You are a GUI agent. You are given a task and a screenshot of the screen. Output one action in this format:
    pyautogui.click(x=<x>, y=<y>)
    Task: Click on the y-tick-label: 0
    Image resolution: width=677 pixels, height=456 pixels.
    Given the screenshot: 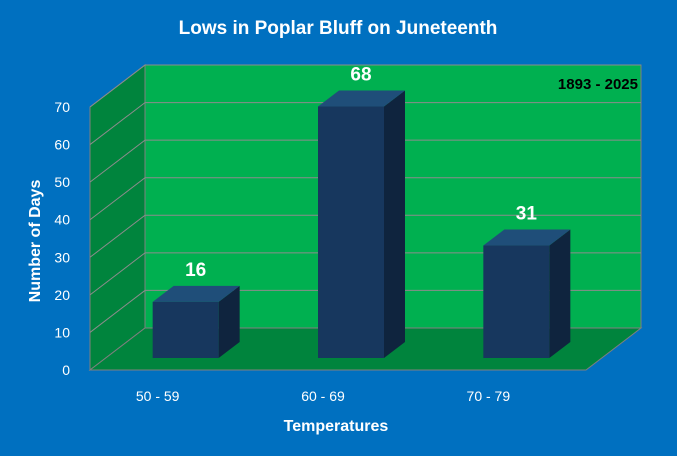 What is the action you would take?
    pyautogui.click(x=66, y=370)
    